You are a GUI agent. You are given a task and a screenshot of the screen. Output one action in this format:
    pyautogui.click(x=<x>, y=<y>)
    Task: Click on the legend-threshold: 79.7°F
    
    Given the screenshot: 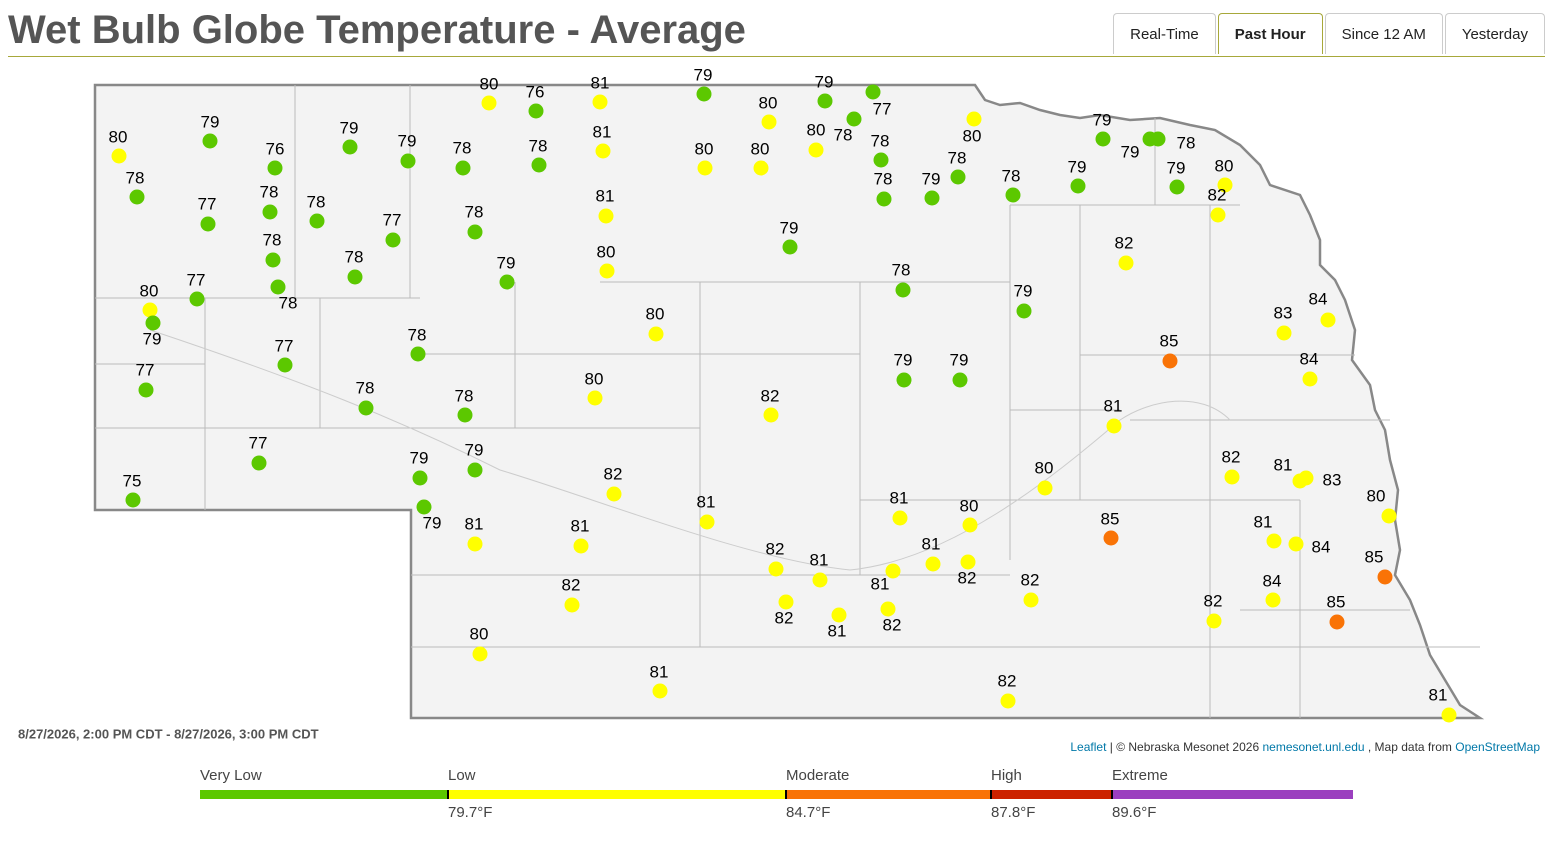 What is the action you would take?
    pyautogui.click(x=470, y=812)
    